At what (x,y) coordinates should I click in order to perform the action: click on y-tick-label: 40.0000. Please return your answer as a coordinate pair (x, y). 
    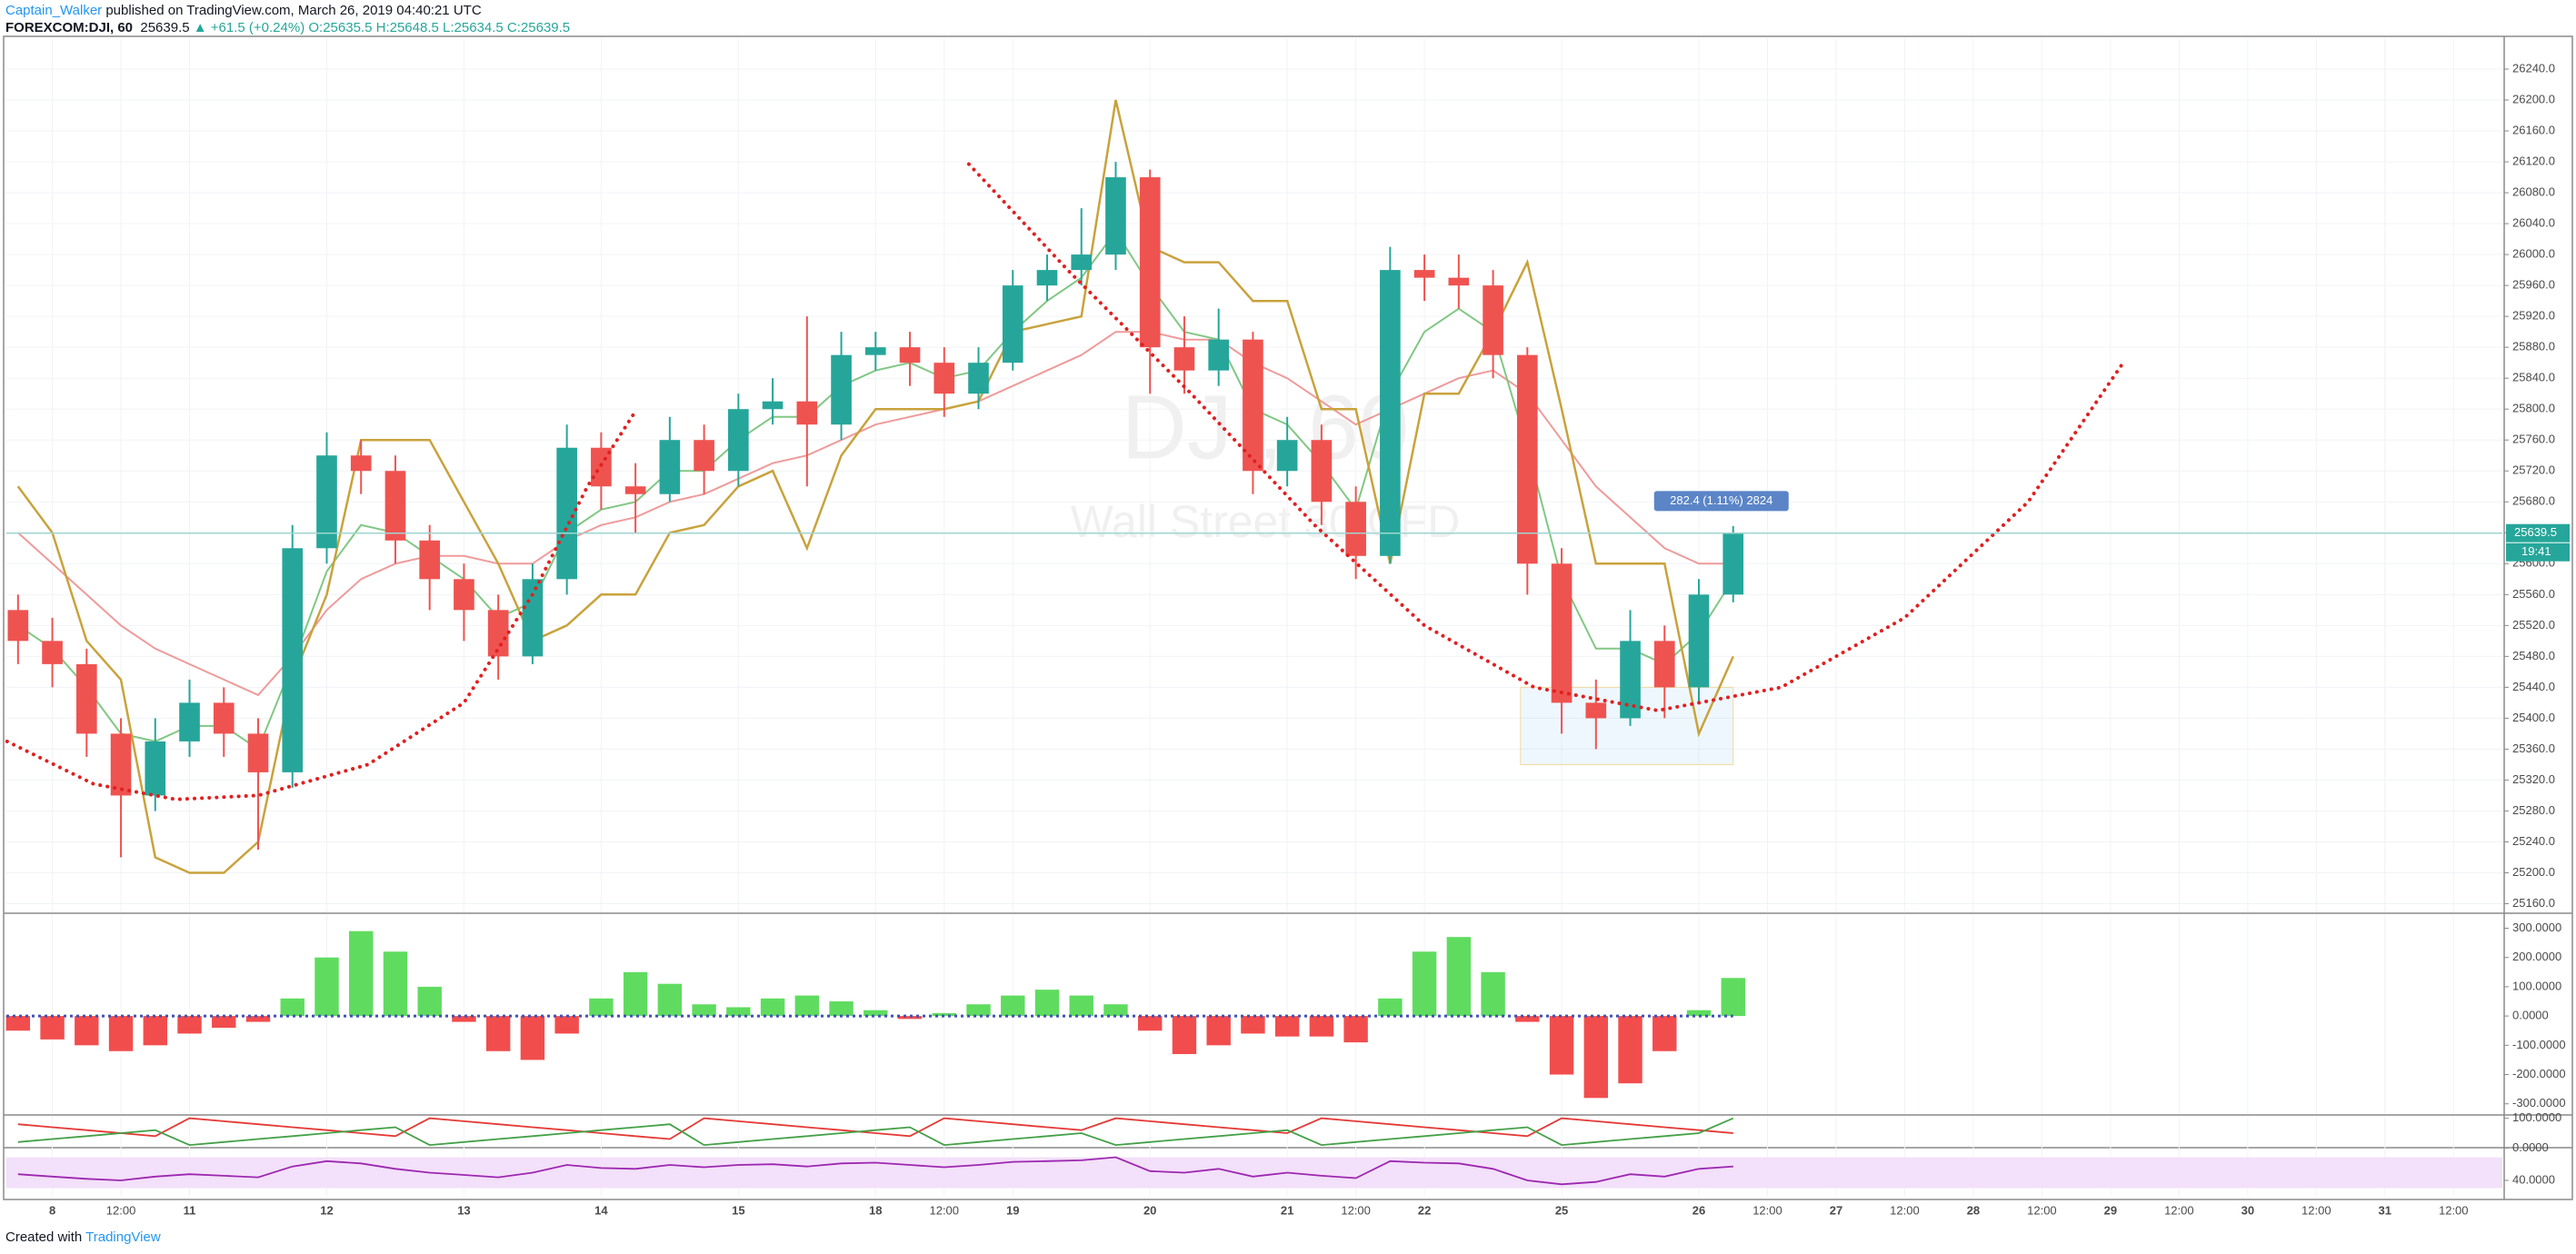
    Looking at the image, I should click on (2533, 1179).